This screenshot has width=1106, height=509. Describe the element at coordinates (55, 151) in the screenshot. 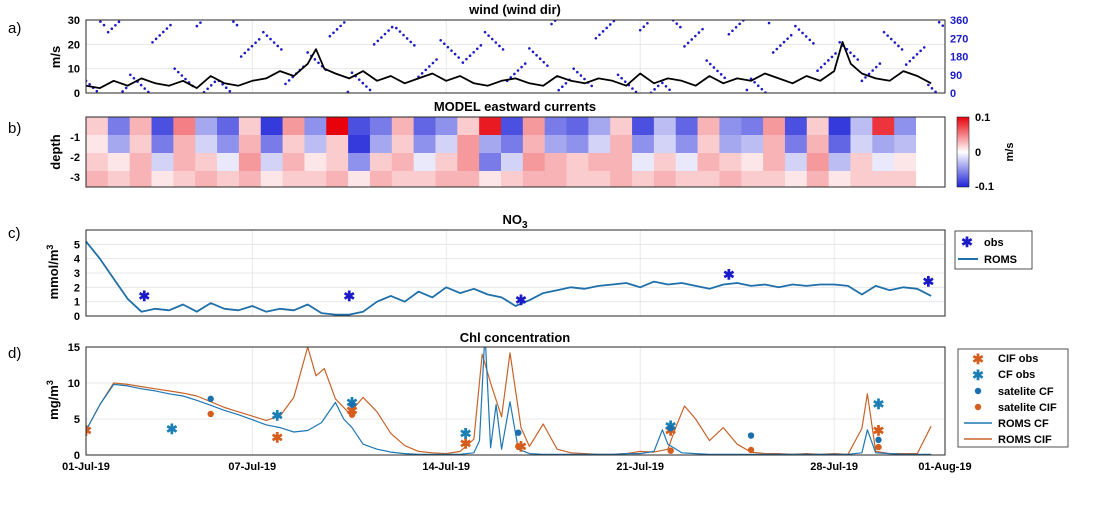

I see `panel-b-ylabel: depth` at that location.